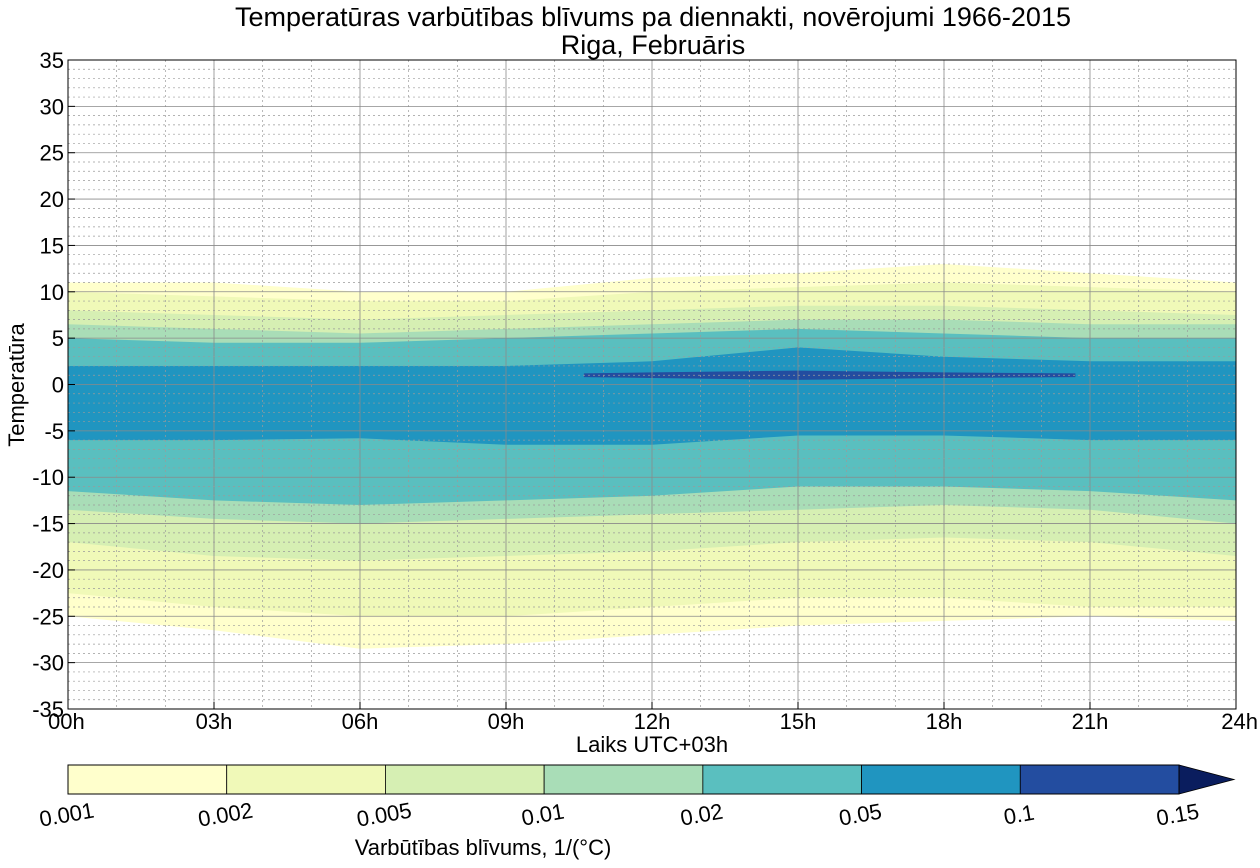  What do you see at coordinates (782, 779) in the screenshot?
I see `colorbar-segment-0.02` at bounding box center [782, 779].